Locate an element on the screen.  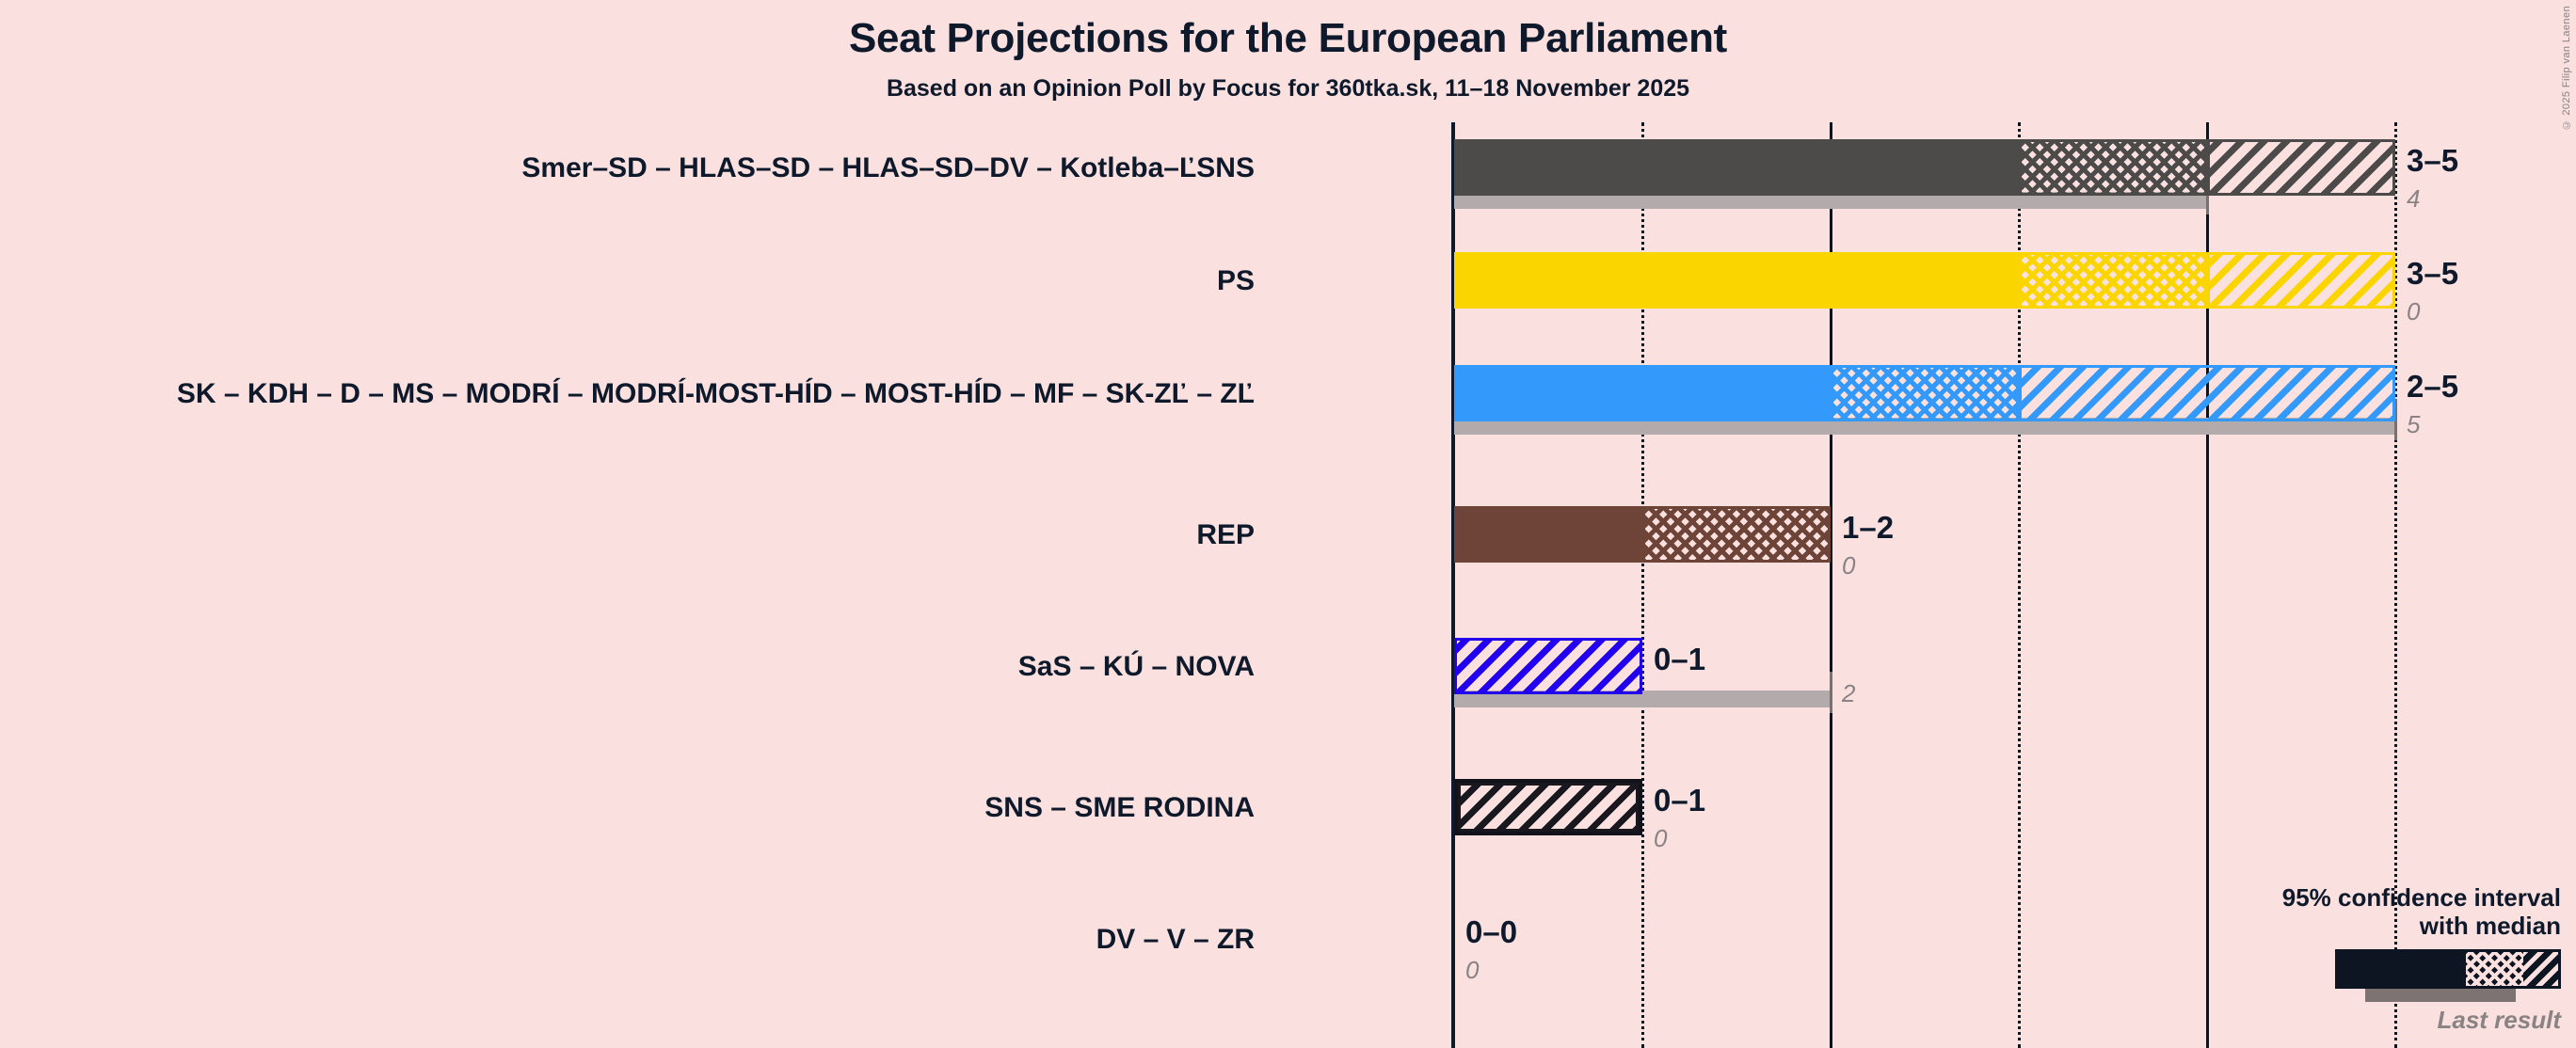
legend-interval-bar is located at coordinates (2448, 969).